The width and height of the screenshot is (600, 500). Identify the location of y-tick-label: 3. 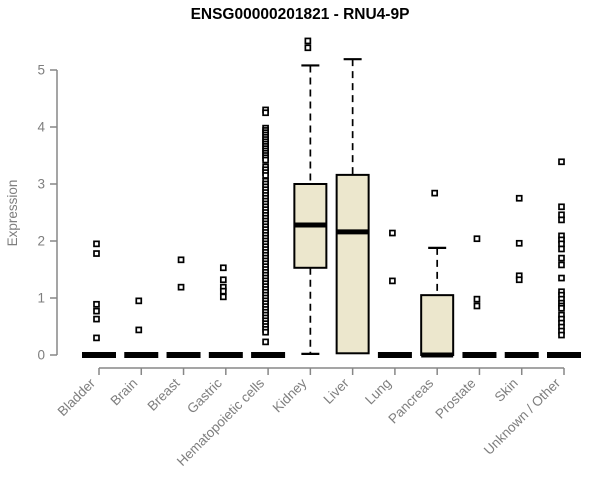
(41, 184).